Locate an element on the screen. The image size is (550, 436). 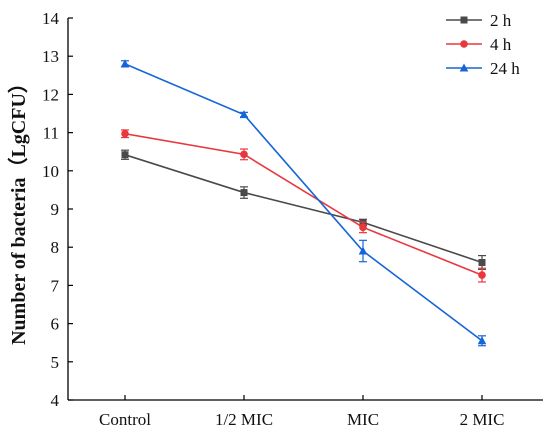
y-tick-label: 14 is located at coordinates (51, 18).